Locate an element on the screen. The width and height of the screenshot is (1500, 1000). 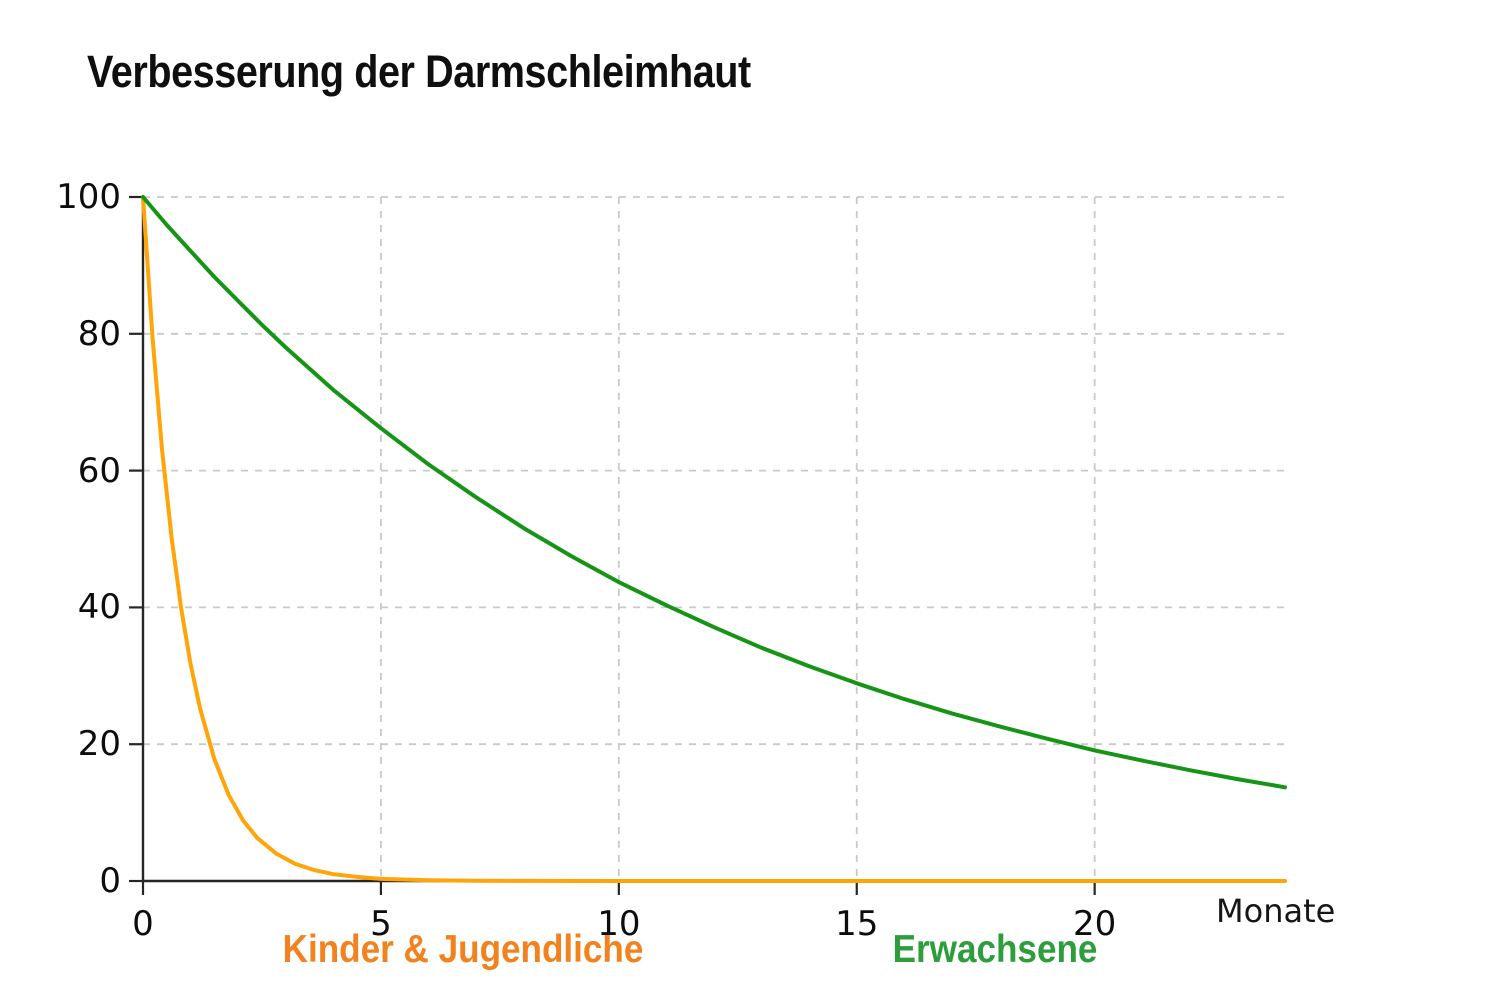
y-tick-label: 40 is located at coordinates (99, 607).